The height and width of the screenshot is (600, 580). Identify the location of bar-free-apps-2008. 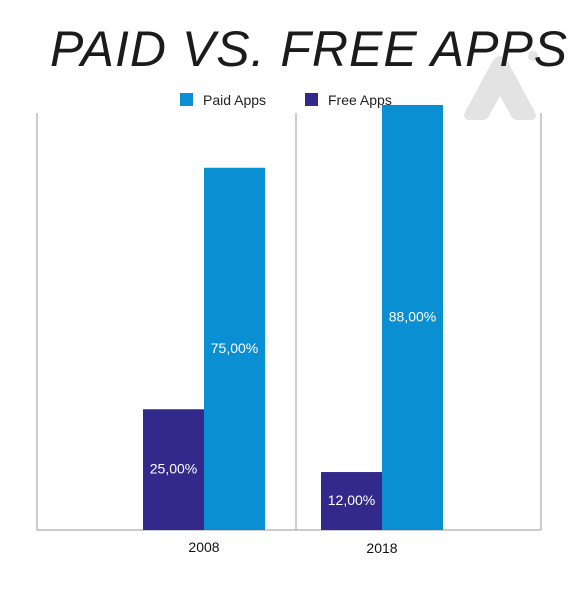
(173, 469).